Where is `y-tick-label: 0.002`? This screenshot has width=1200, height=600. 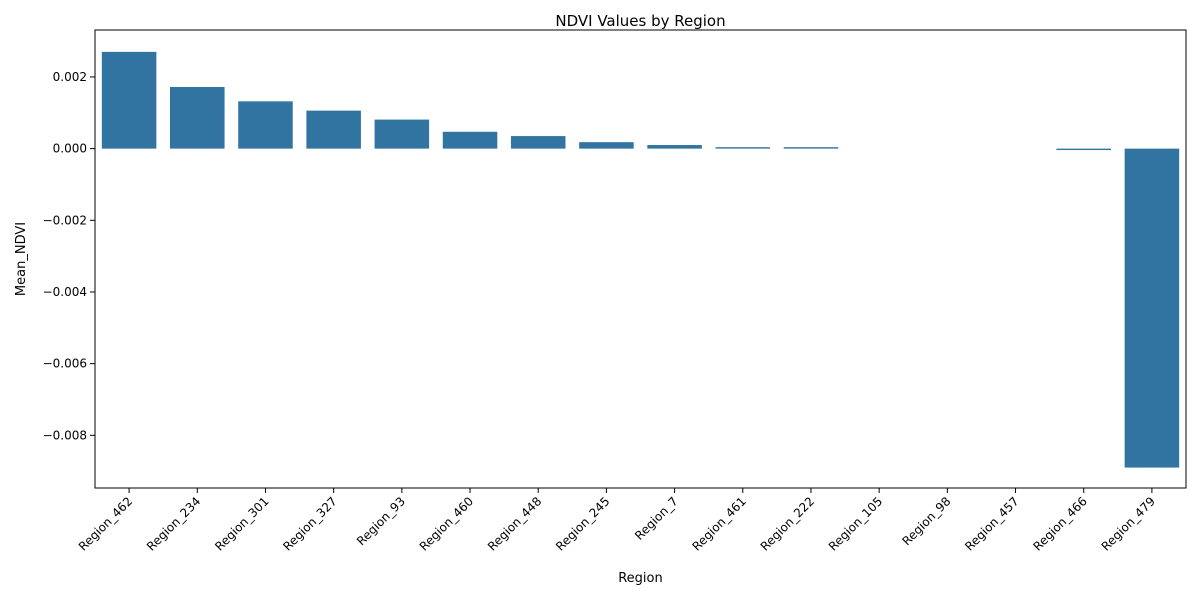 y-tick-label: 0.002 is located at coordinates (70, 77).